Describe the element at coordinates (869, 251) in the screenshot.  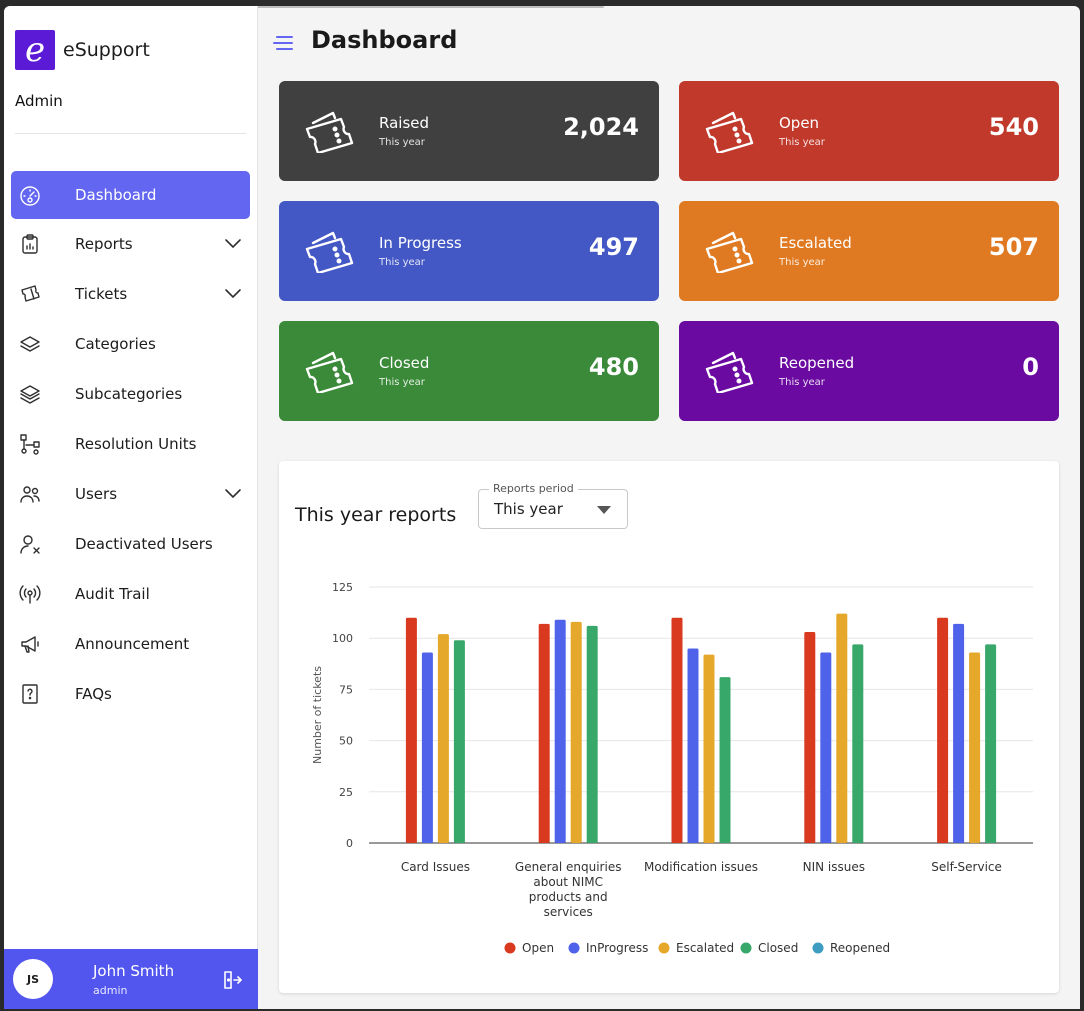
I see `stat-card-escalated: Escalated This year 507` at that location.